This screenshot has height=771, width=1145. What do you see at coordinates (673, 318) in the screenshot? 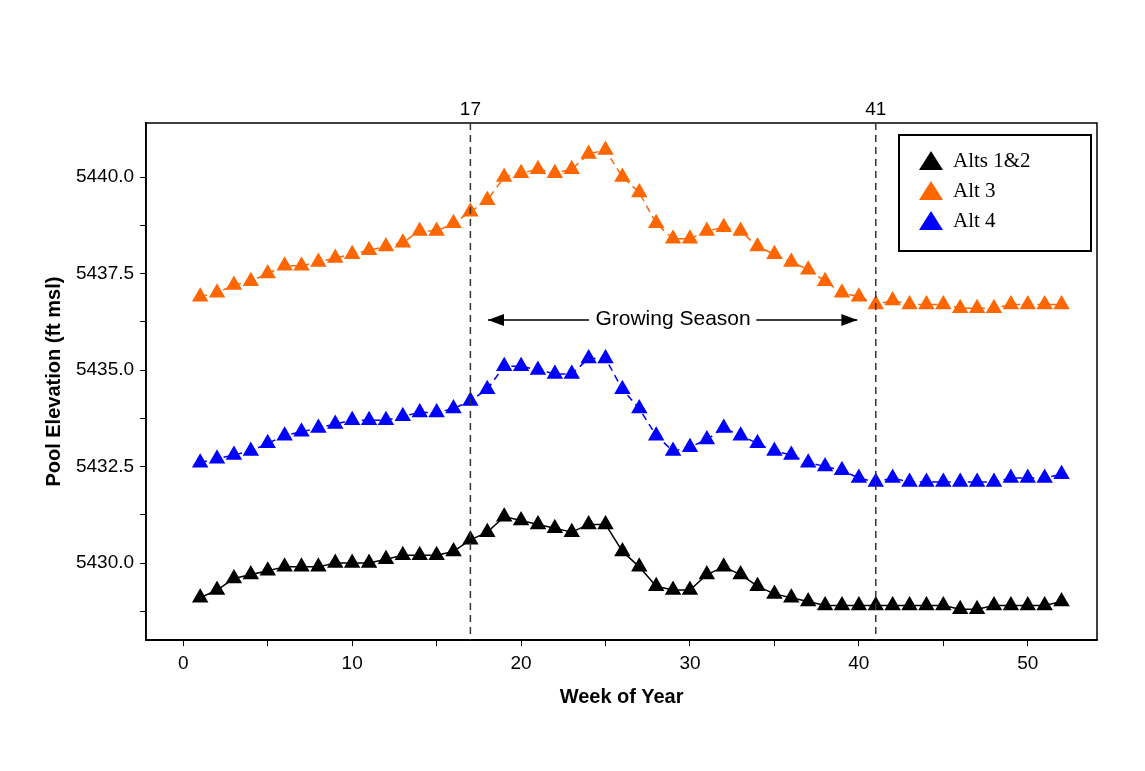
I see `annotation: Growing Season` at bounding box center [673, 318].